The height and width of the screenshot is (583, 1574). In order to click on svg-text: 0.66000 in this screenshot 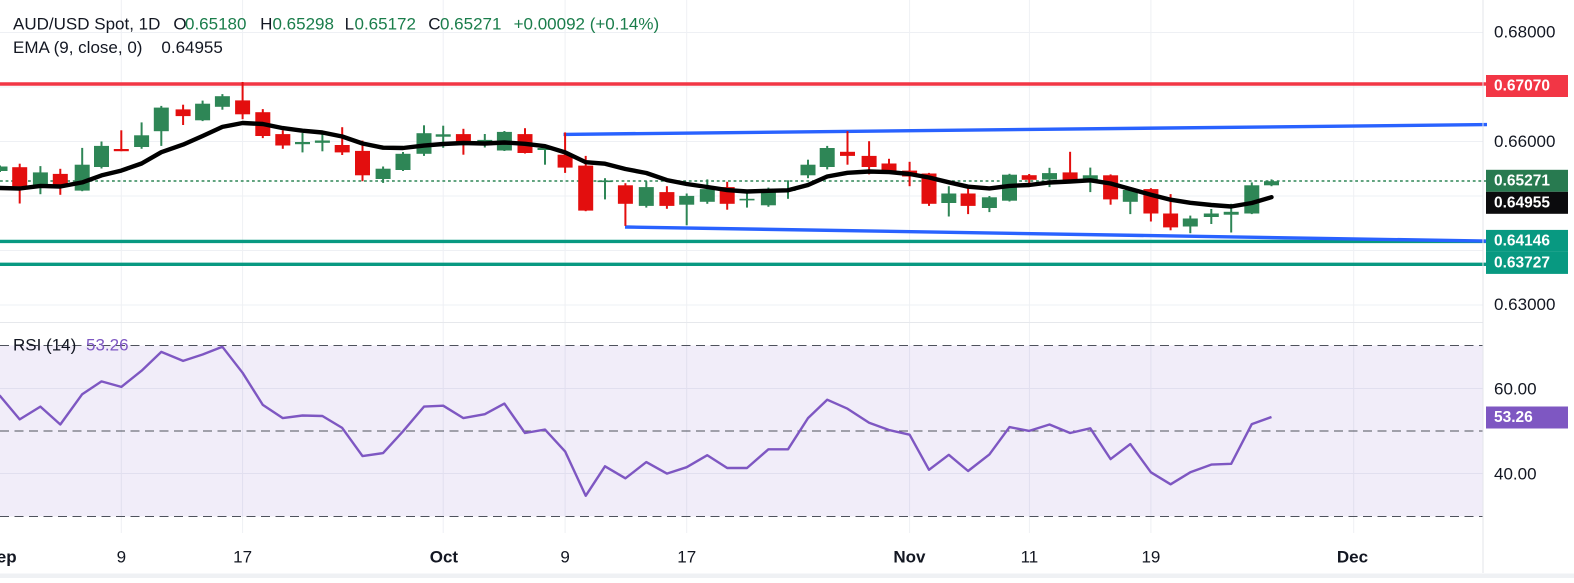, I will do `click(1524, 141)`.